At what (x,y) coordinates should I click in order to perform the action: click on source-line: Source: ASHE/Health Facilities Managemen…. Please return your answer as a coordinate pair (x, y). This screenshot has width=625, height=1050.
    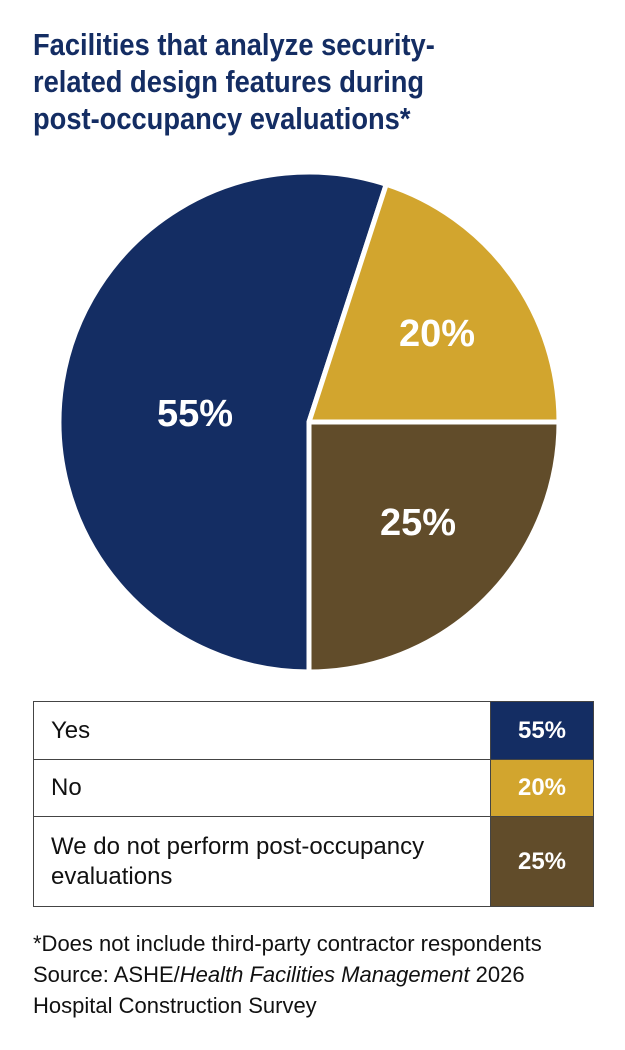
    Looking at the image, I should click on (323, 974).